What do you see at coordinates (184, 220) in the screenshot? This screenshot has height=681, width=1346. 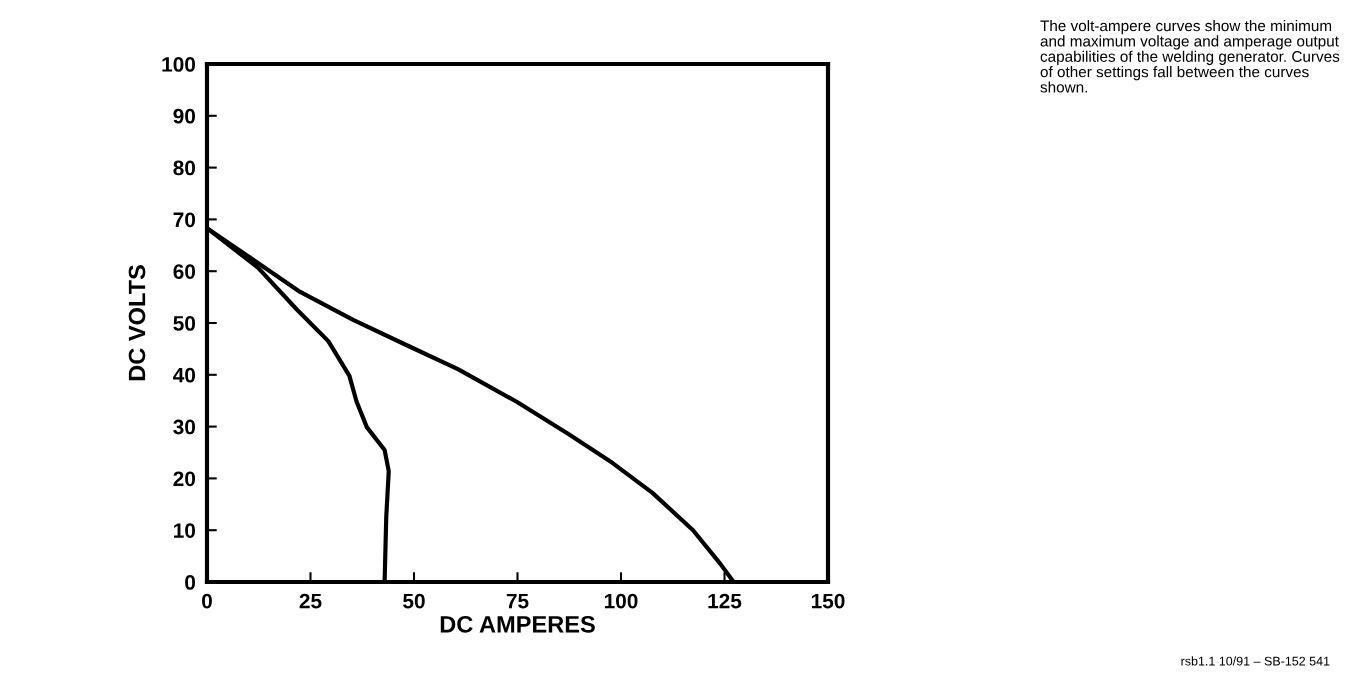 I see `y-tick-label: 70` at bounding box center [184, 220].